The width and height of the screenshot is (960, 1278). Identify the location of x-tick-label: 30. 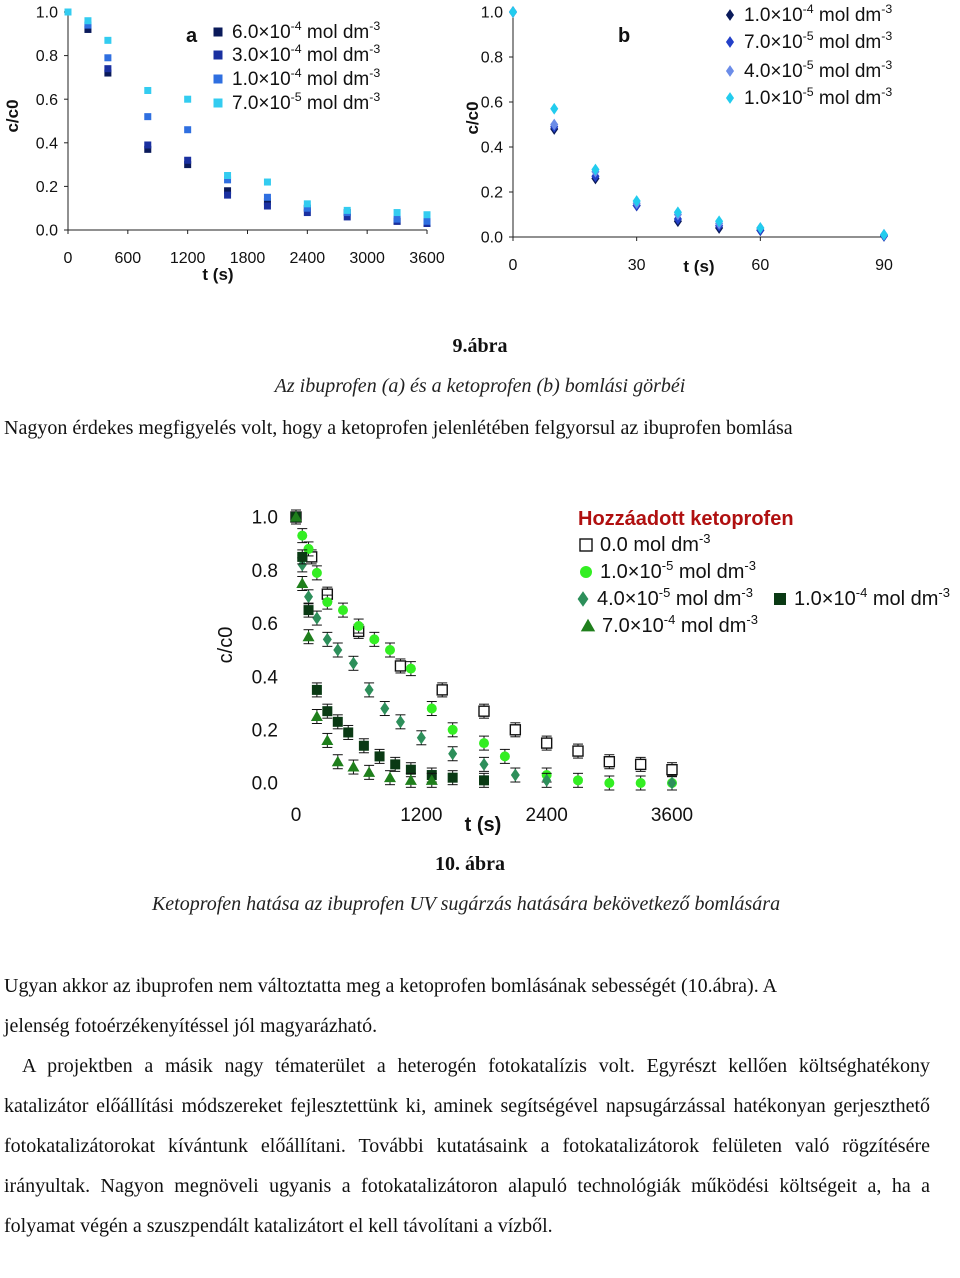
(637, 265).